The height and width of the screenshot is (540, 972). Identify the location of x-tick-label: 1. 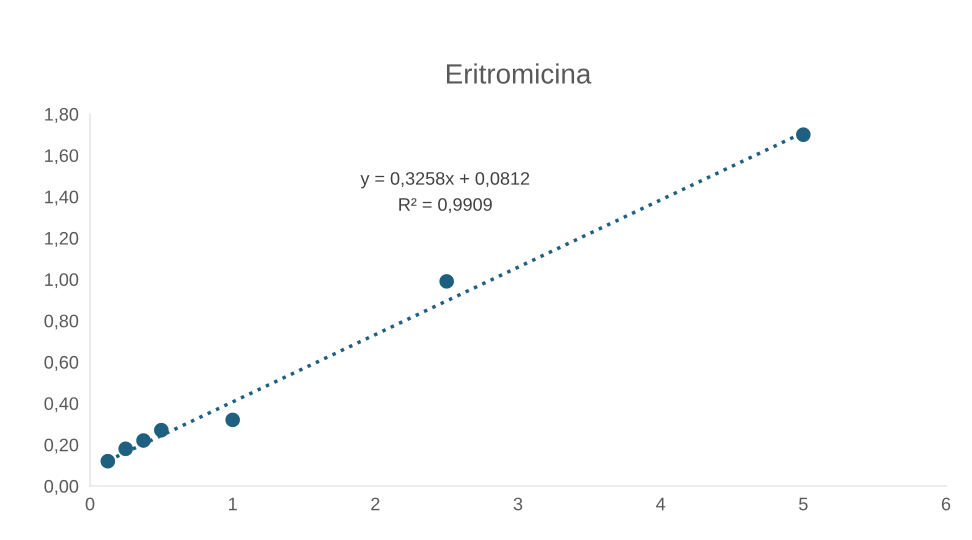
(233, 504).